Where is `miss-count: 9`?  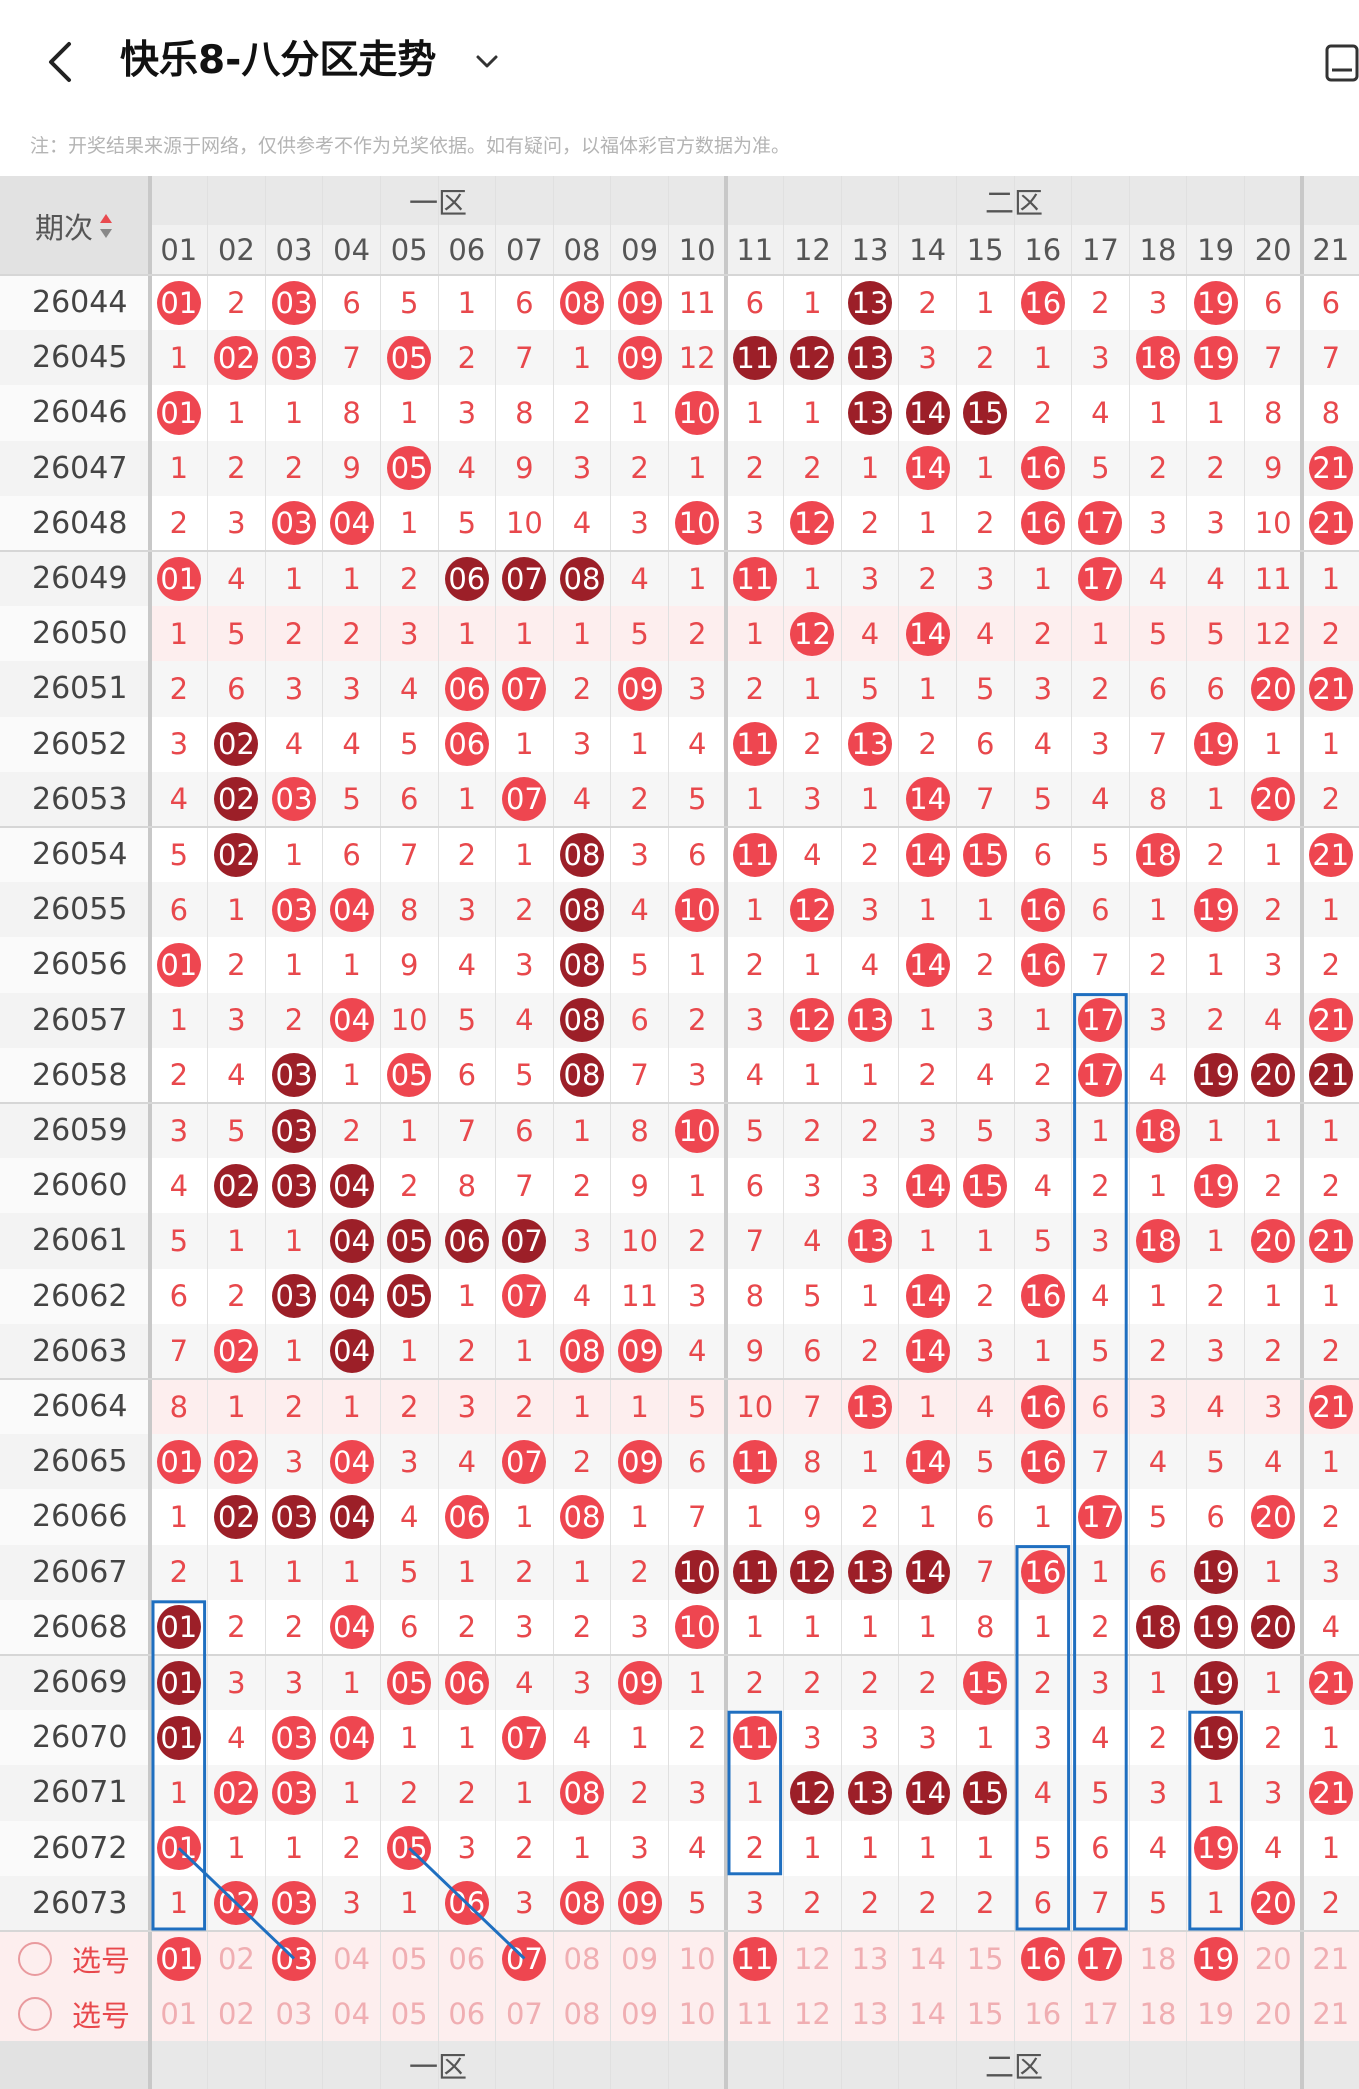 miss-count: 9 is located at coordinates (755, 1351).